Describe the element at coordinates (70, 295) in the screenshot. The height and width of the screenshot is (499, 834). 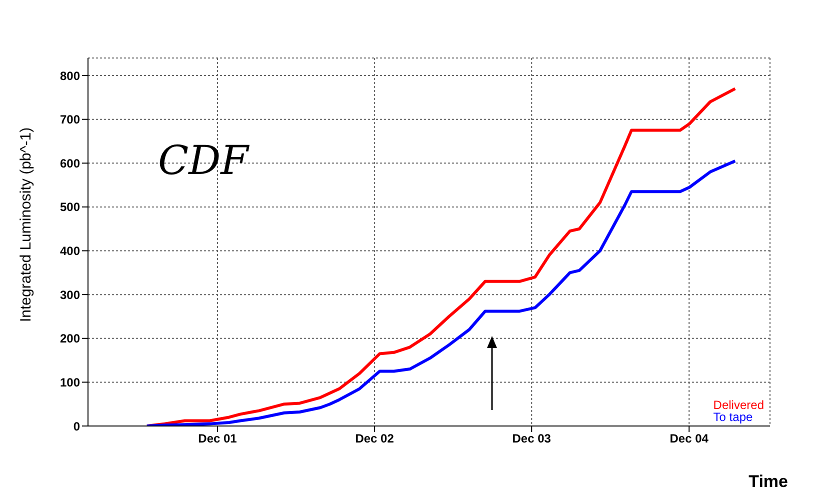
I see `y-tick-label: 300` at that location.